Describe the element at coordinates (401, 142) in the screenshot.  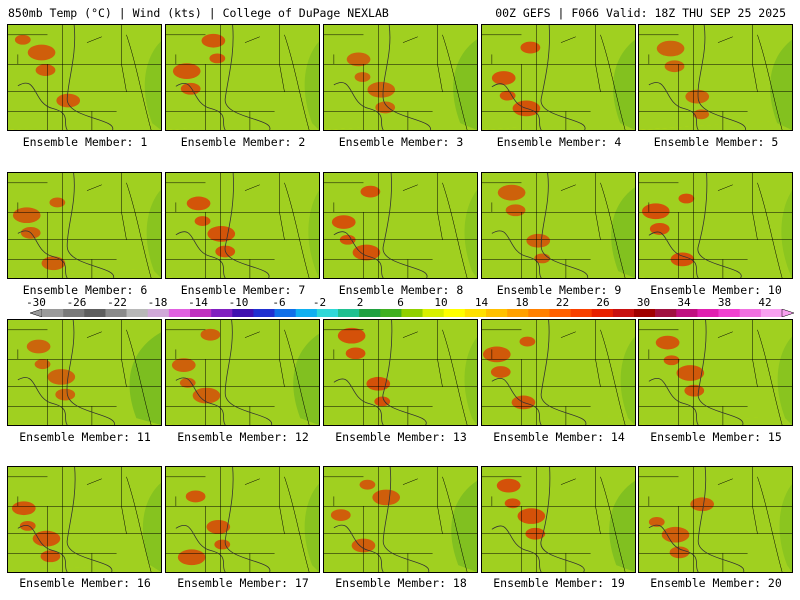
I see `ensemble-member-label: Ensemble Member: 3` at that location.